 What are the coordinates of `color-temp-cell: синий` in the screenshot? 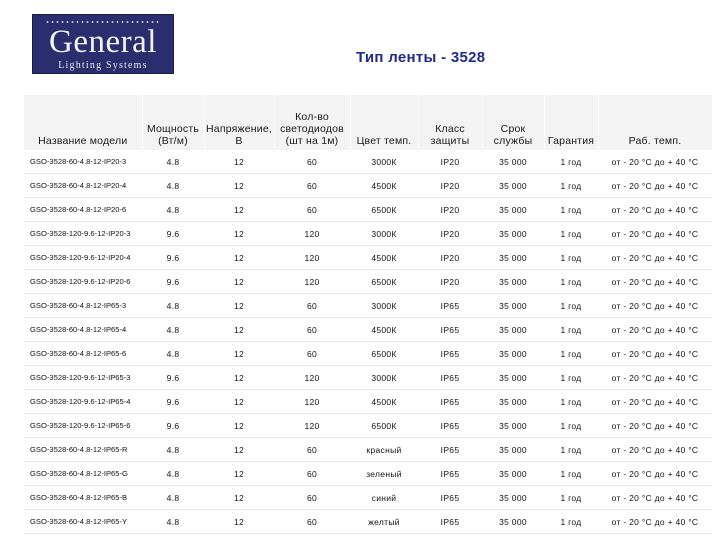 It's located at (384, 497).